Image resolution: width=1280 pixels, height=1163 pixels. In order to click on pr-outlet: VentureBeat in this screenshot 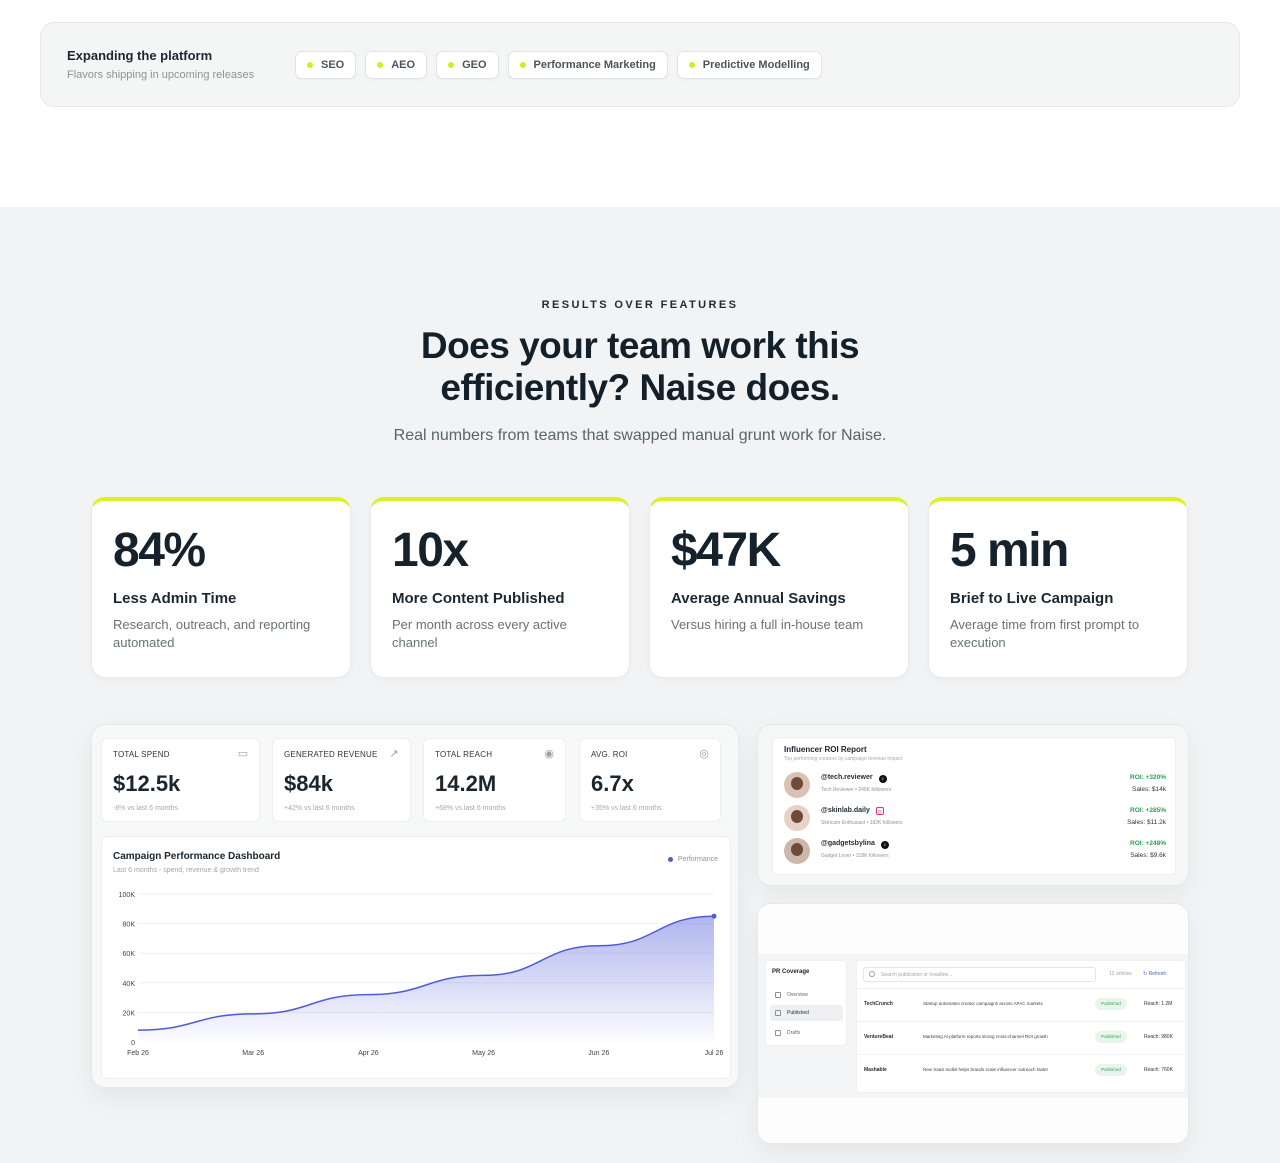, I will do `click(879, 1037)`.